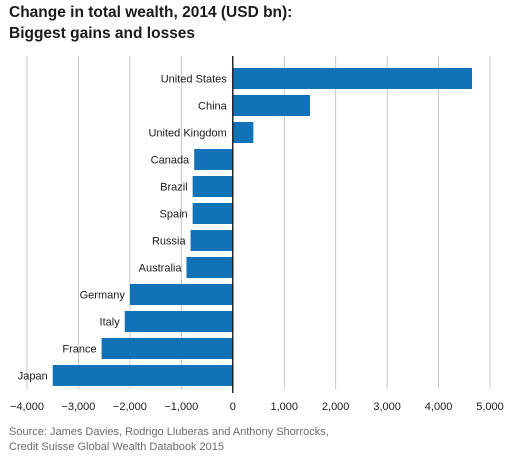 The height and width of the screenshot is (461, 515). Describe the element at coordinates (103, 296) in the screenshot. I see `category-label: Germany` at that location.